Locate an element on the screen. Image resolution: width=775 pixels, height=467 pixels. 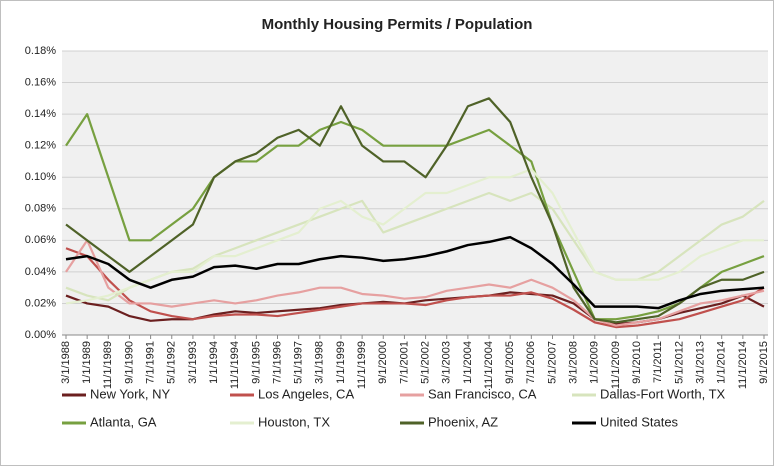
x-tick-label: 1/1/2009 is located at coordinates (595, 362).